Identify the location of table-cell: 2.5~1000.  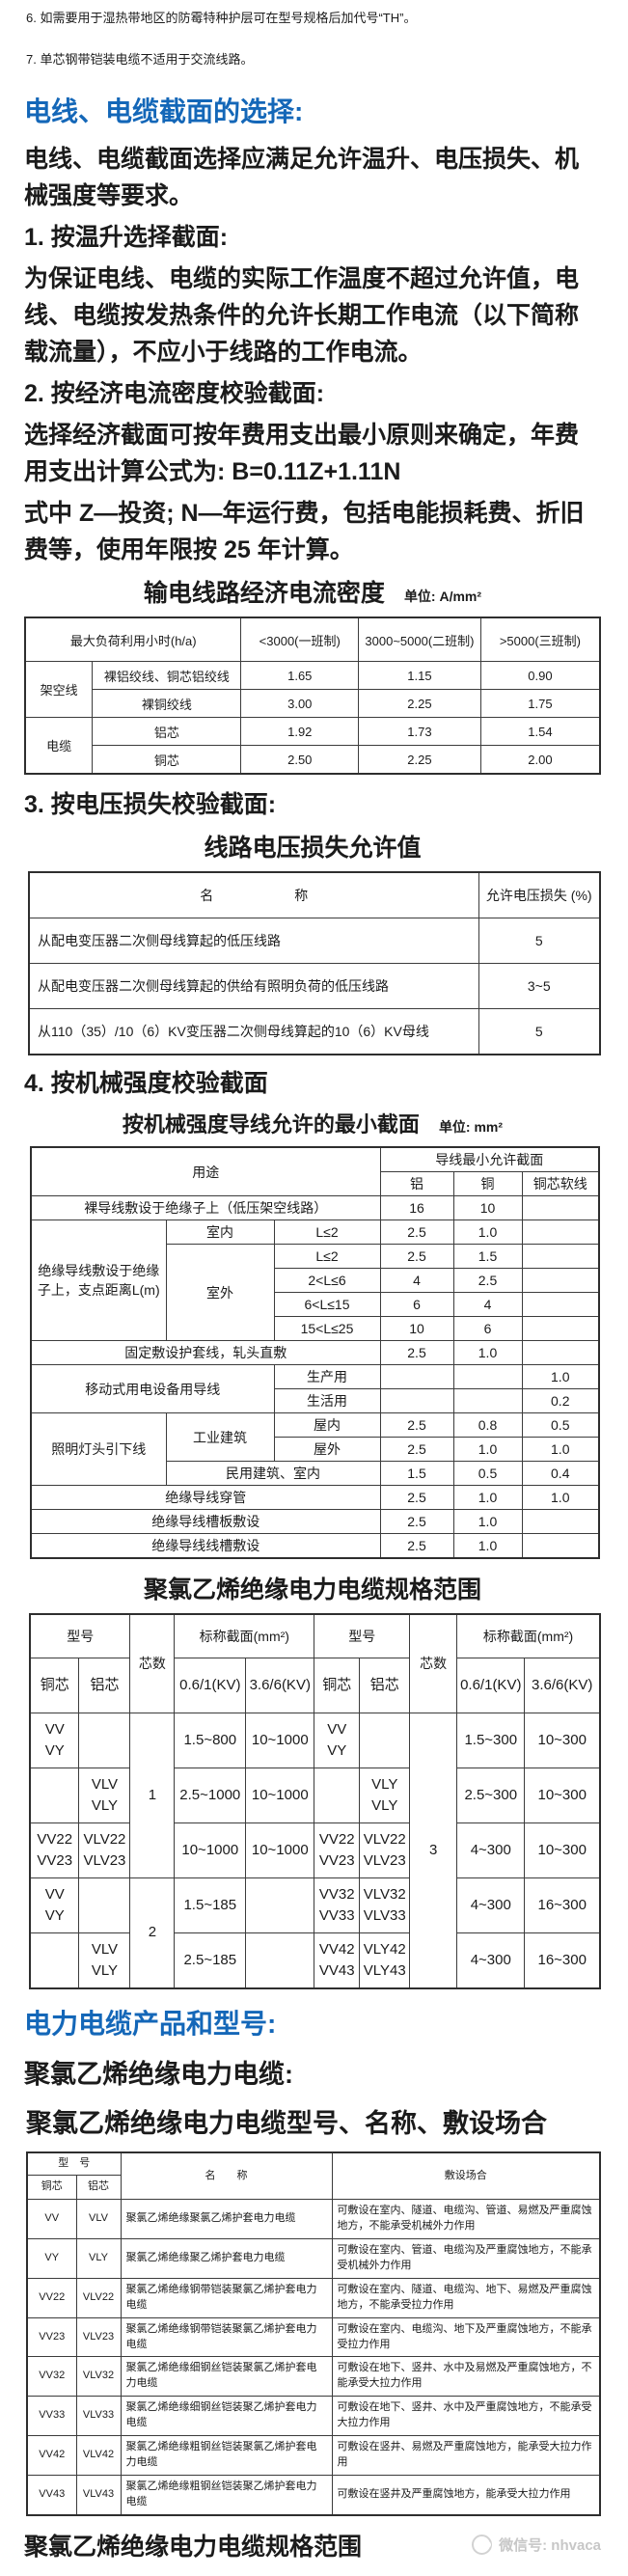
(210, 1795).